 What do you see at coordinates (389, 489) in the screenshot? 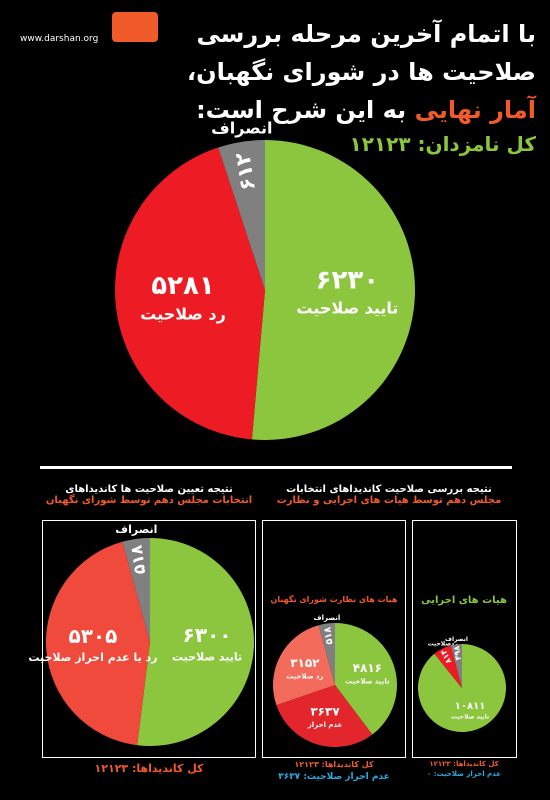
I see `title-line: نتیجه بررسی صلاحیت کاندیداهای انتخابات` at bounding box center [389, 489].